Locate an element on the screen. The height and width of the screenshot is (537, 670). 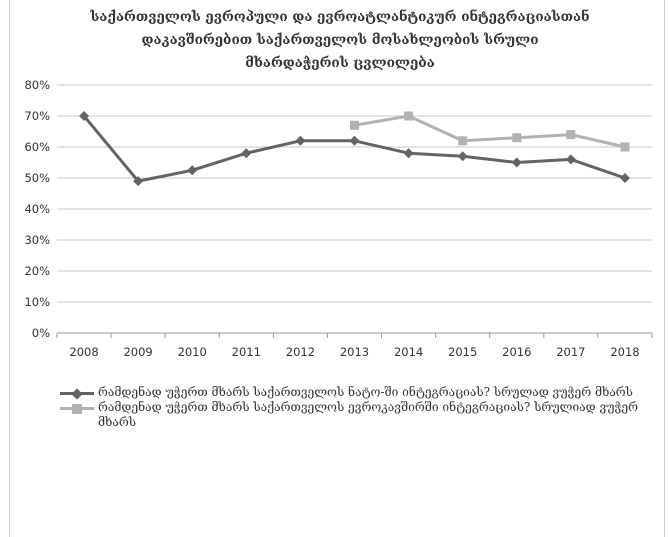
x-tick-label: 2008 is located at coordinates (83, 352).